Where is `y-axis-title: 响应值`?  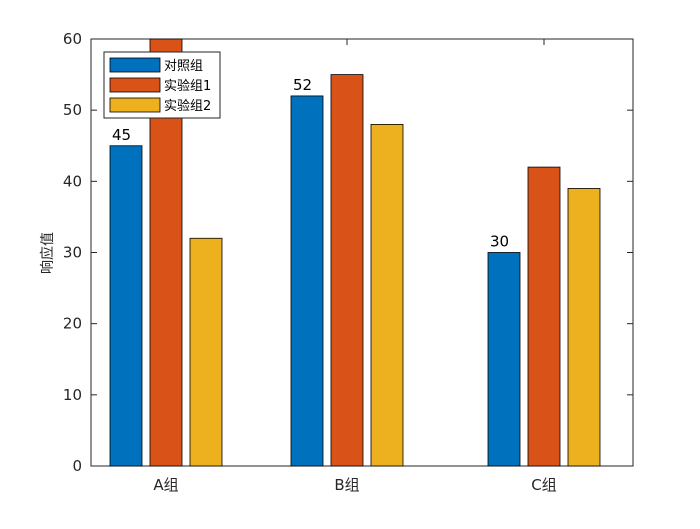
y-axis-title: 响应值 is located at coordinates (47, 253).